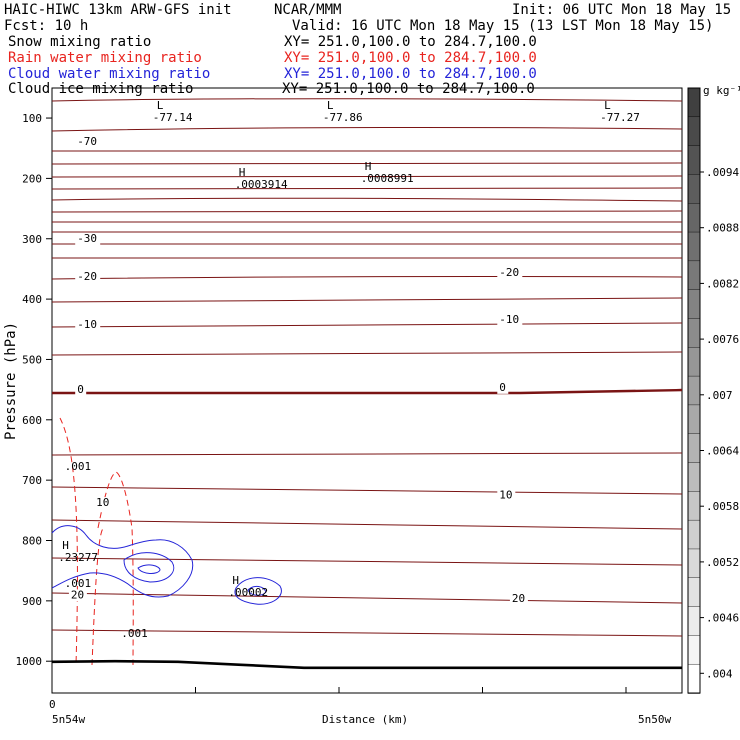 The width and height of the screenshot is (740, 740). I want to click on field-label-rain: Rain water mixing ratio, so click(105, 58).